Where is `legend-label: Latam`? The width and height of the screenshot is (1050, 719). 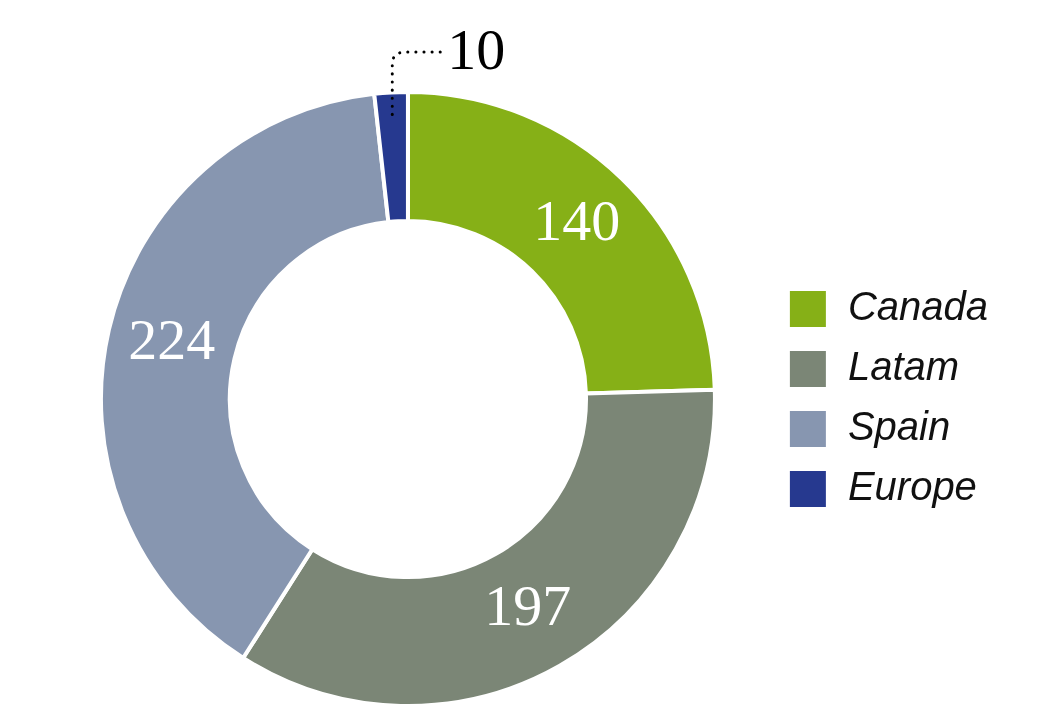 legend-label: Latam is located at coordinates (903, 366).